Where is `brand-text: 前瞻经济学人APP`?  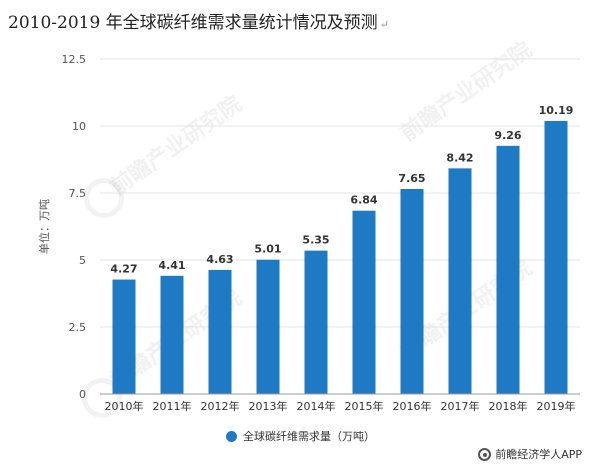 brand-text: 前瞻经济学人APP is located at coordinates (538, 454).